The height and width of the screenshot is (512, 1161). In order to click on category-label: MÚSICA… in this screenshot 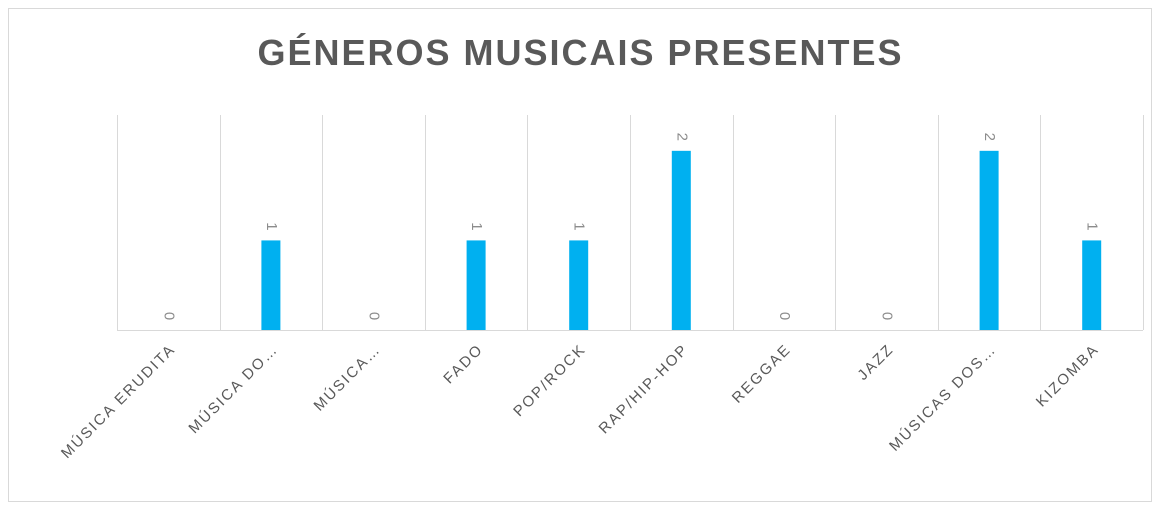, I will do `click(348, 378)`.